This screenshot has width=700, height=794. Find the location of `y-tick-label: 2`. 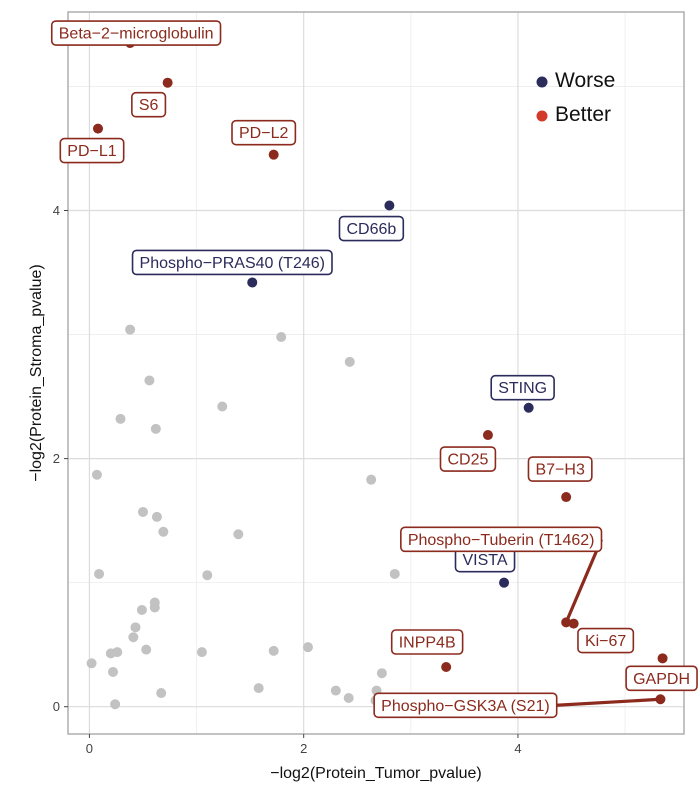

y-tick-label: 2 is located at coordinates (56, 458).